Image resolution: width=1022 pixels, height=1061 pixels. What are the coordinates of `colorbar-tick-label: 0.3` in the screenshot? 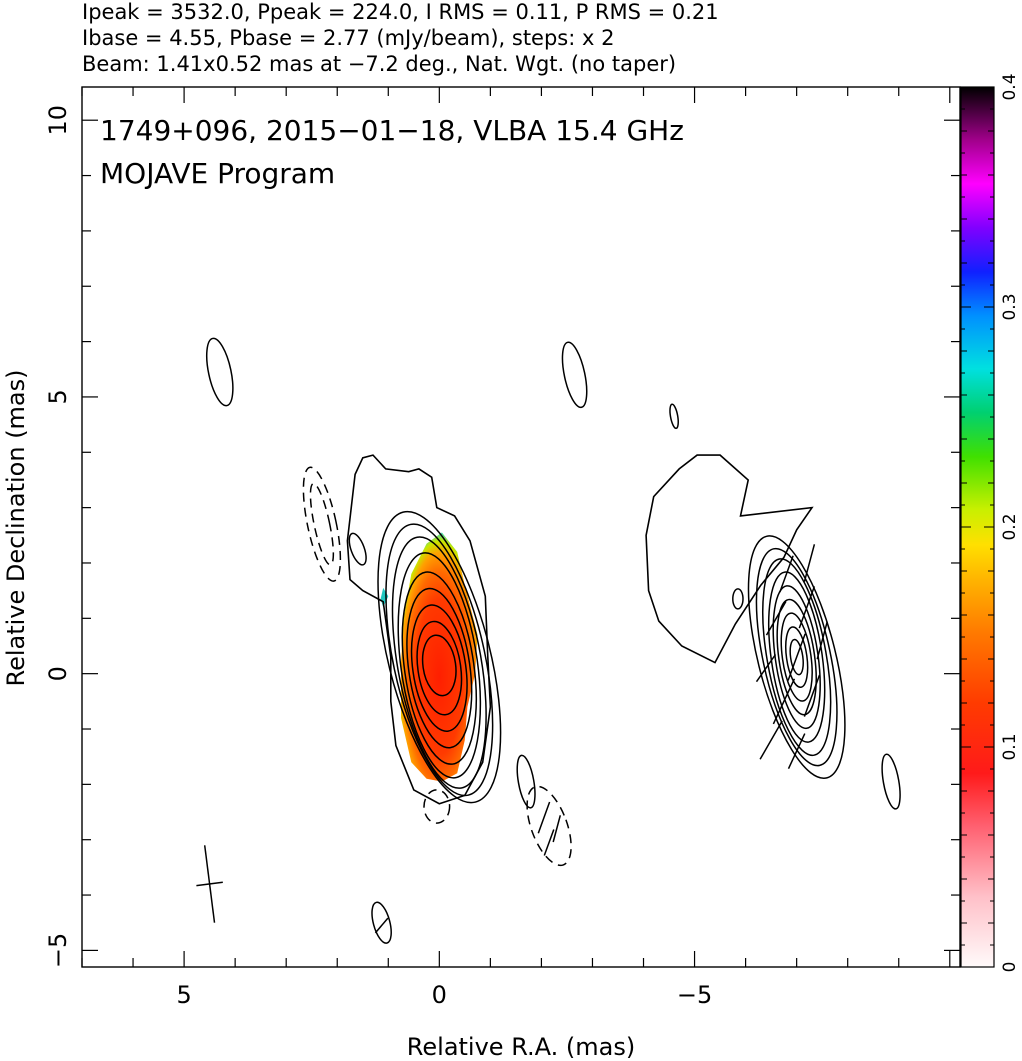 It's located at (1010, 306).